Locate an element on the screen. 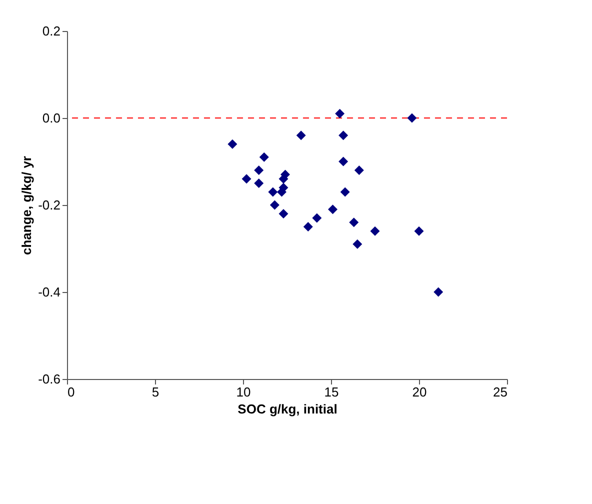 This screenshot has width=592, height=504. y-tick-label: 0.0 is located at coordinates (51, 118).